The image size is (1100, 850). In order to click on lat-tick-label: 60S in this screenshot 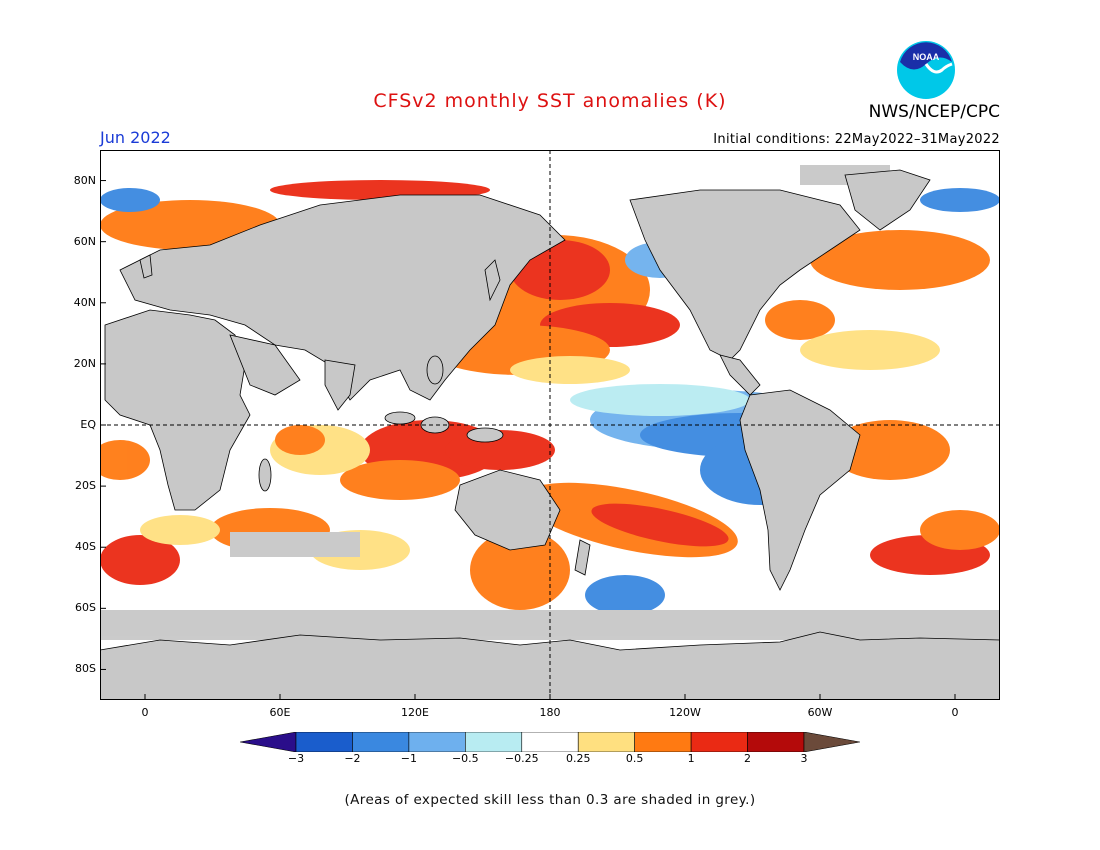, I will do `click(85, 608)`.